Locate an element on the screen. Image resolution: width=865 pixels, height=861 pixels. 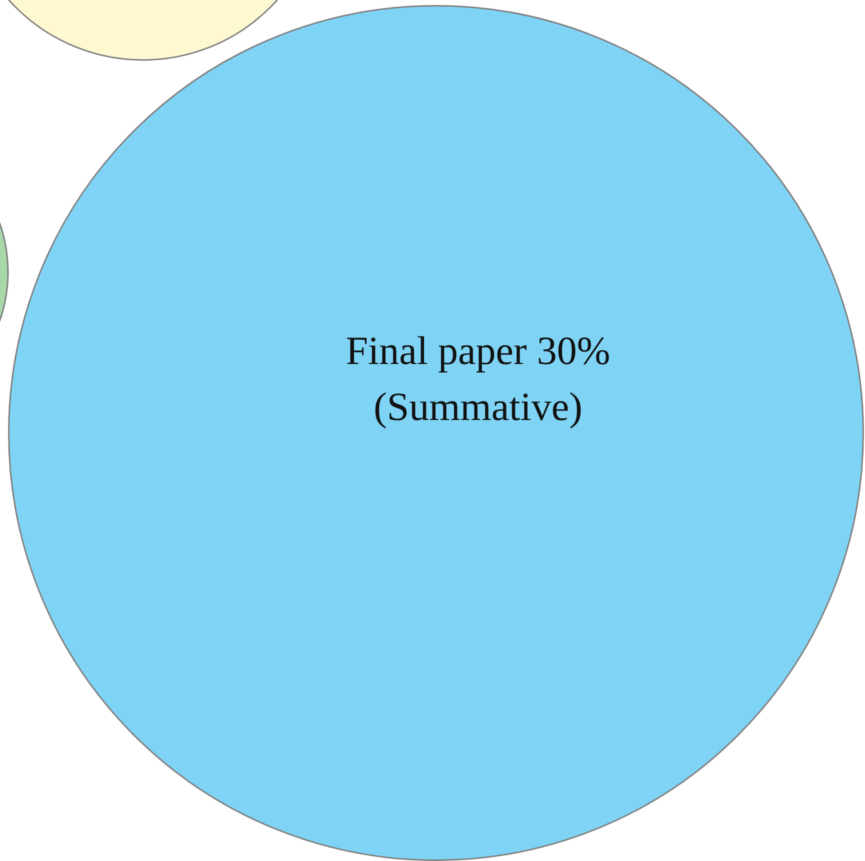
text: (Summative) is located at coordinates (478, 406).